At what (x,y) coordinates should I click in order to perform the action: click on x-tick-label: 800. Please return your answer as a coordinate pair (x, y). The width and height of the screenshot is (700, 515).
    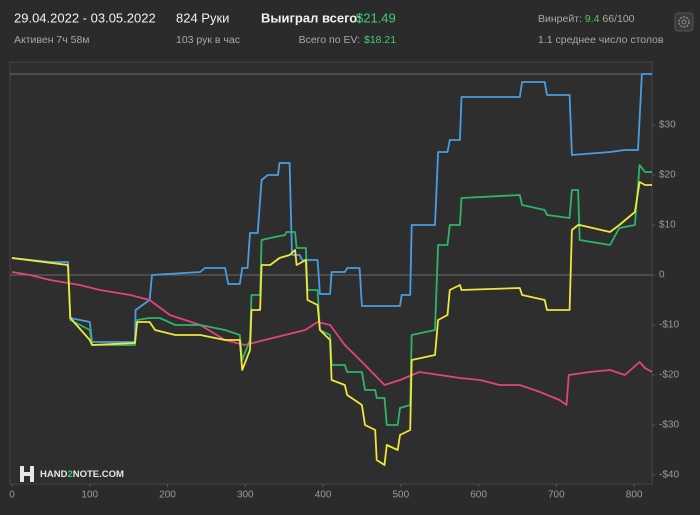
    Looking at the image, I should click on (634, 495).